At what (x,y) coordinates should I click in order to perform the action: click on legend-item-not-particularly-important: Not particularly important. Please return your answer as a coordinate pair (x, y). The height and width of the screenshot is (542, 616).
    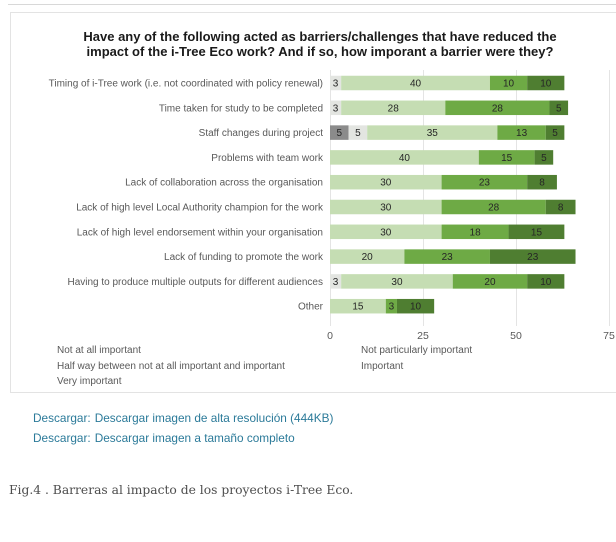
    Looking at the image, I should click on (417, 350).